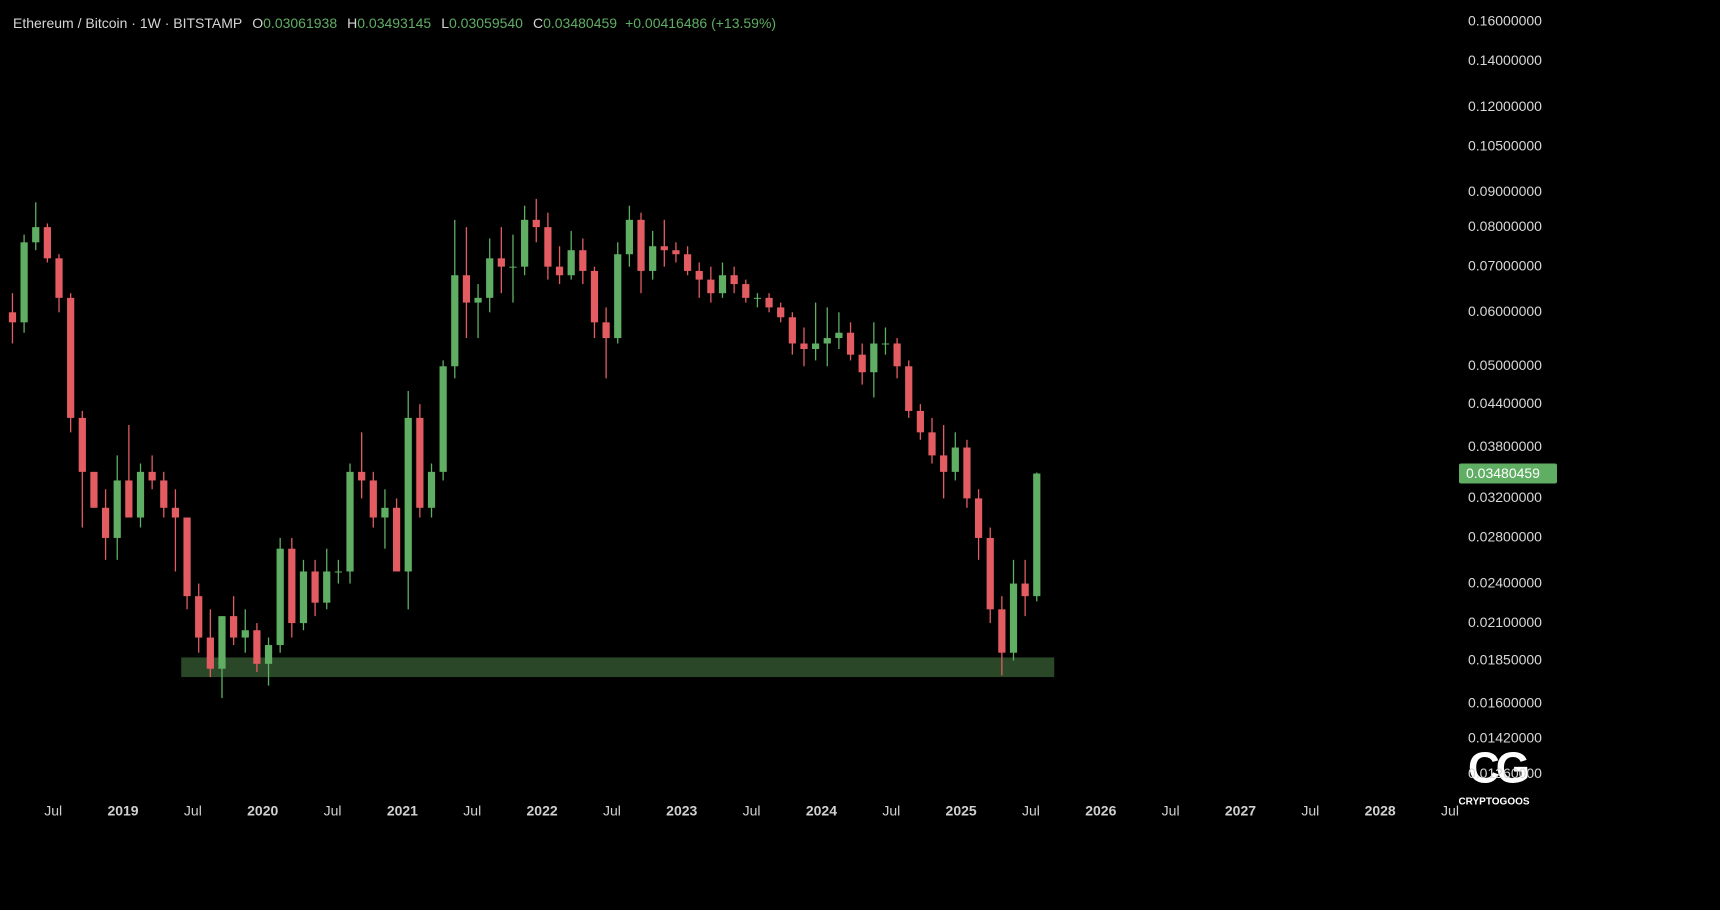 This screenshot has height=910, width=1720. I want to click on y-tick-label: 0.07000000, so click(1505, 265).